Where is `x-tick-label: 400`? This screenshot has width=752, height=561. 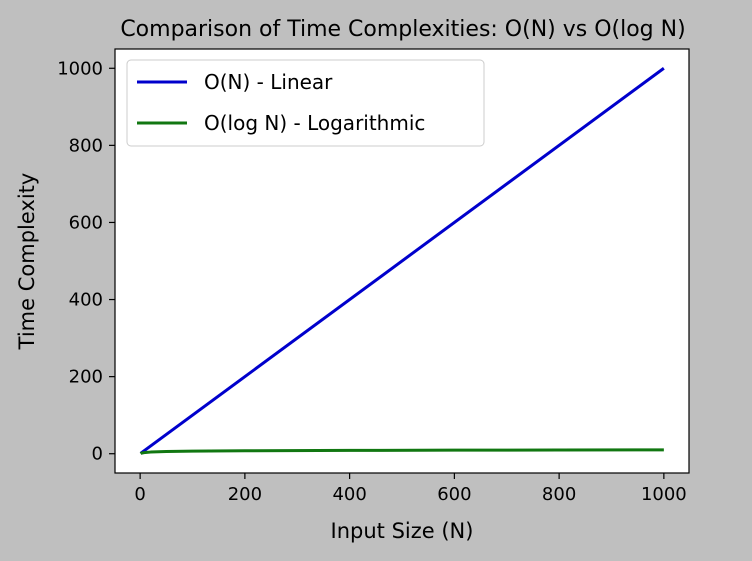 x-tick-label: 400 is located at coordinates (349, 494).